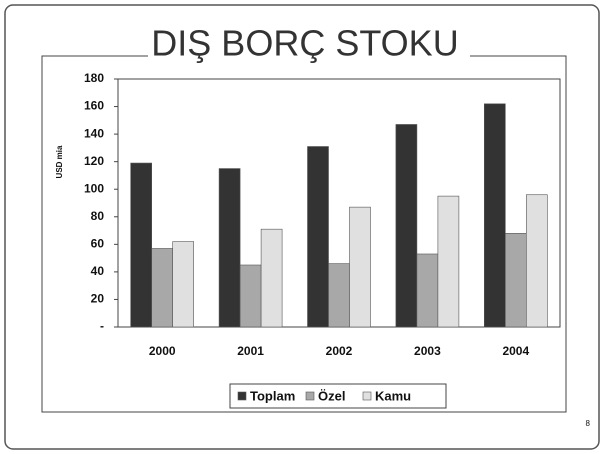 The image size is (604, 454). Describe the element at coordinates (393, 395) in the screenshot. I see `legend-label: Kamu` at that location.